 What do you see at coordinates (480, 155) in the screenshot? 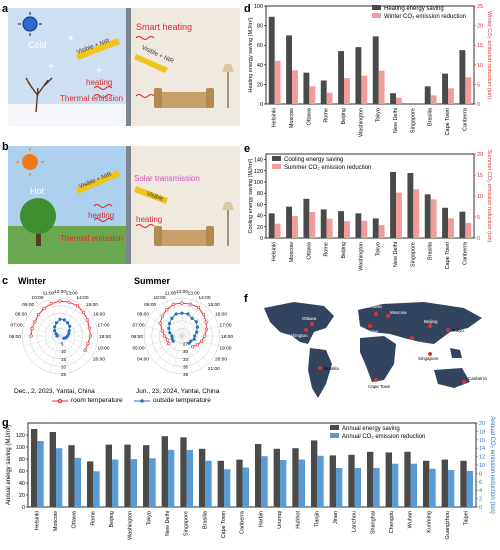
I see `chart-e-y2tick-label: 20` at bounding box center [480, 155].